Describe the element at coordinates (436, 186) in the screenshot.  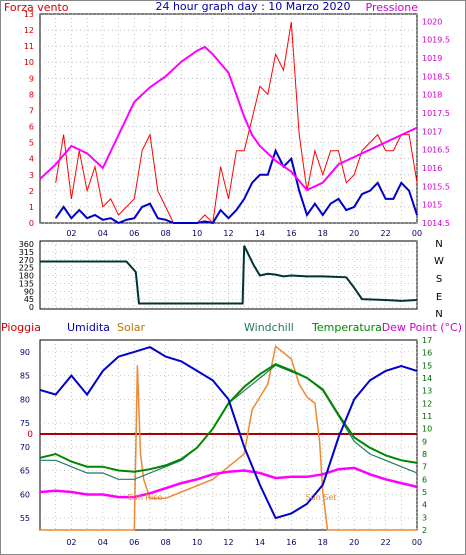
I see `y-tick-label: 1015.5` at that location.